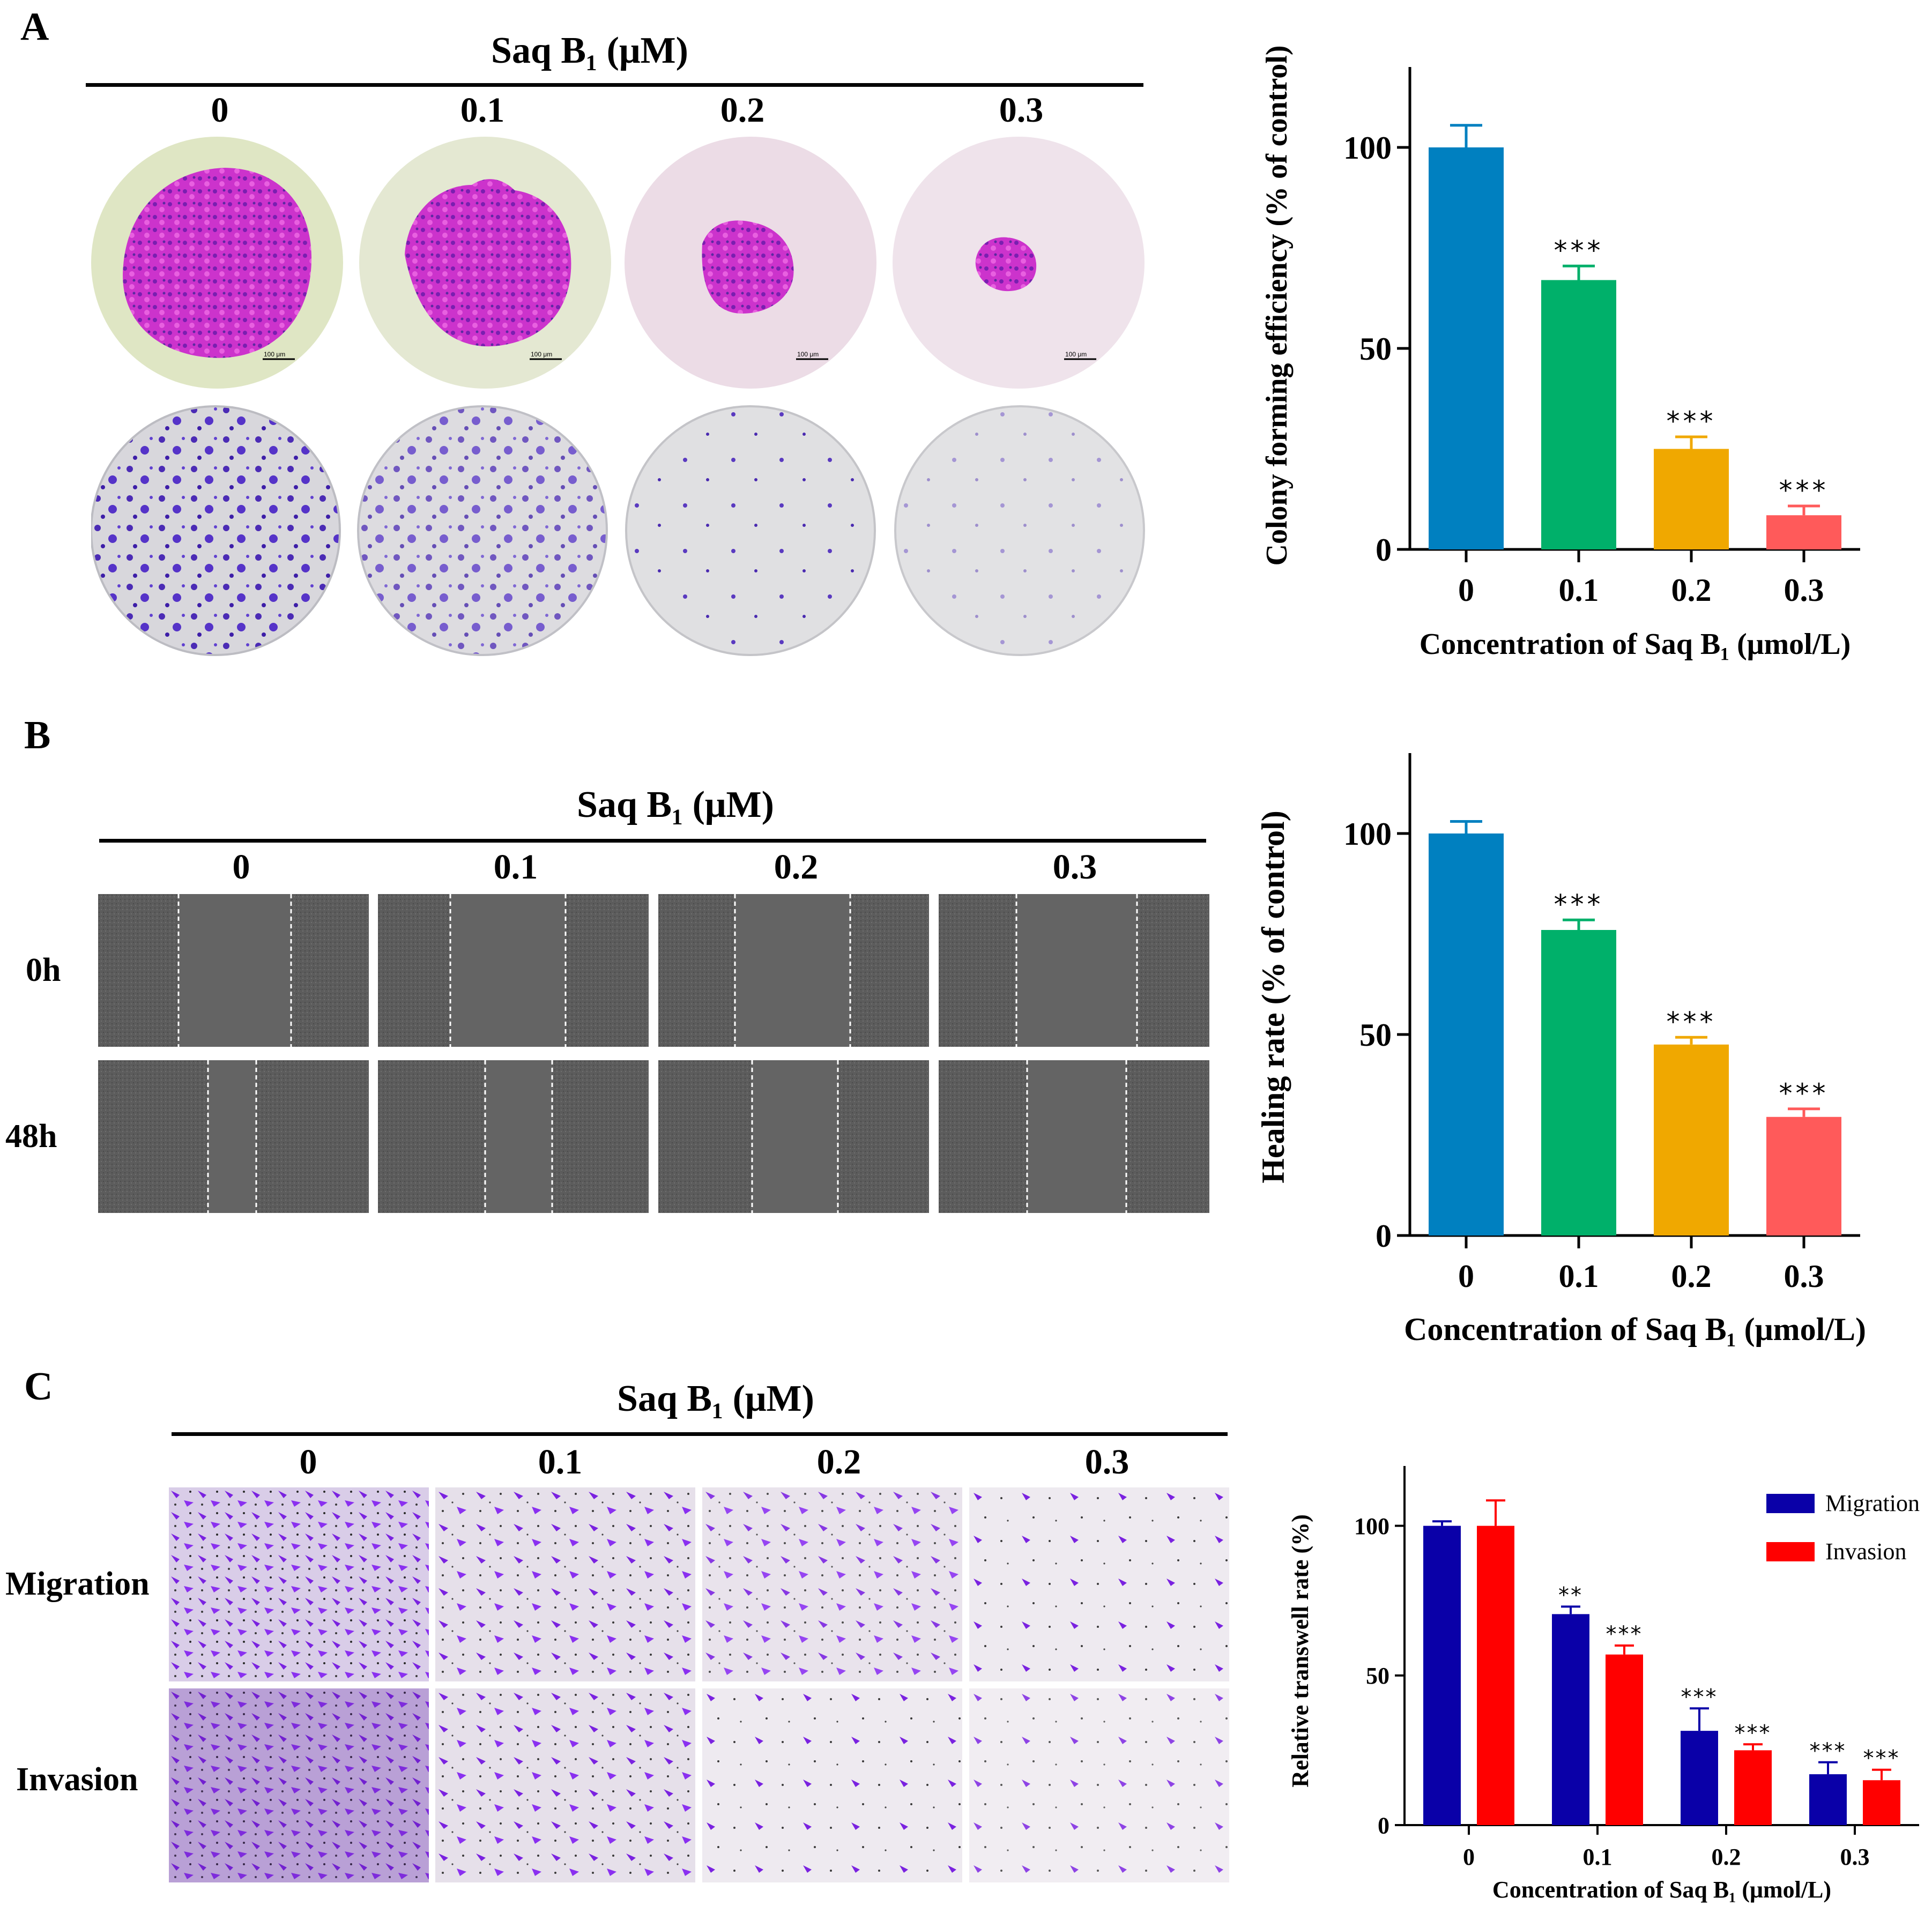 Image resolution: width=1932 pixels, height=1913 pixels. I want to click on micrograph-03: 100 μm, so click(1019, 263).